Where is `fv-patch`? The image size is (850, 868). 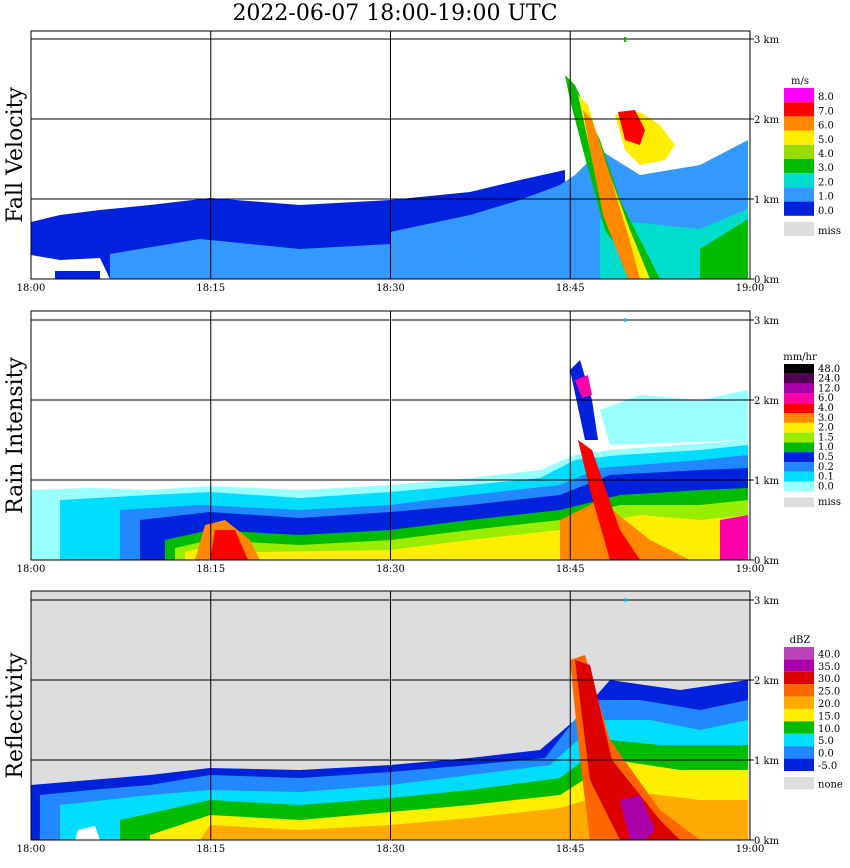
fv-patch is located at coordinates (295, 259).